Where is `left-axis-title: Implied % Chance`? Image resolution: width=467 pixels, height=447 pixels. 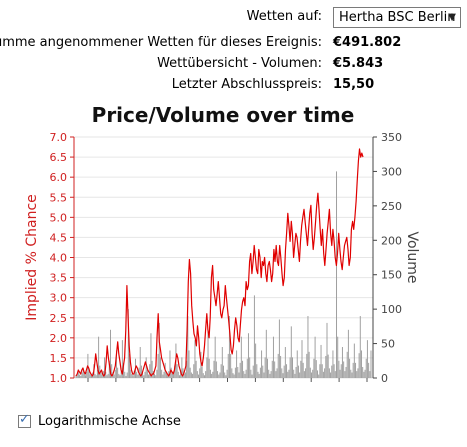
left-axis-title: Implied % Chance is located at coordinates (32, 257).